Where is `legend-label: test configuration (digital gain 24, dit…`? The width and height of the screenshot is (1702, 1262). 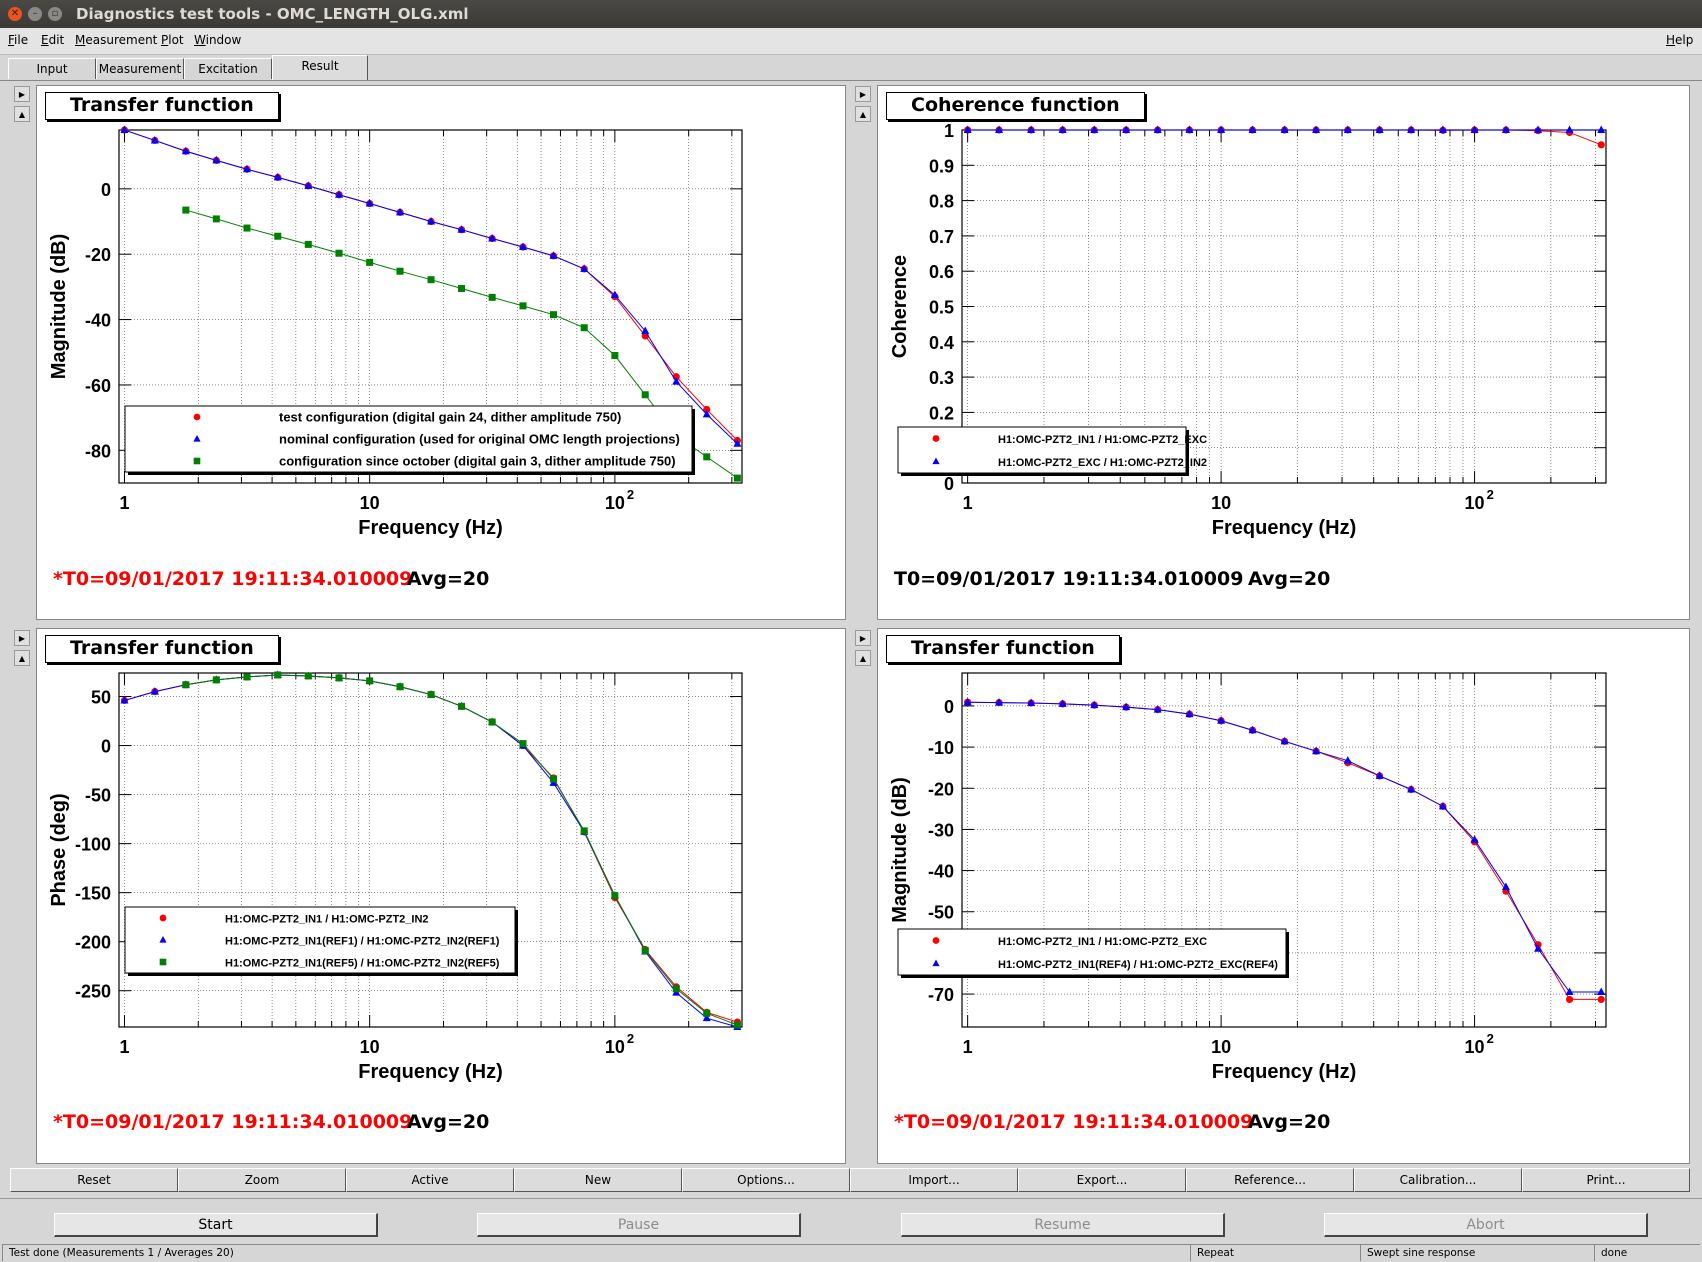 legend-label: test configuration (digital gain 24, dit… is located at coordinates (450, 417).